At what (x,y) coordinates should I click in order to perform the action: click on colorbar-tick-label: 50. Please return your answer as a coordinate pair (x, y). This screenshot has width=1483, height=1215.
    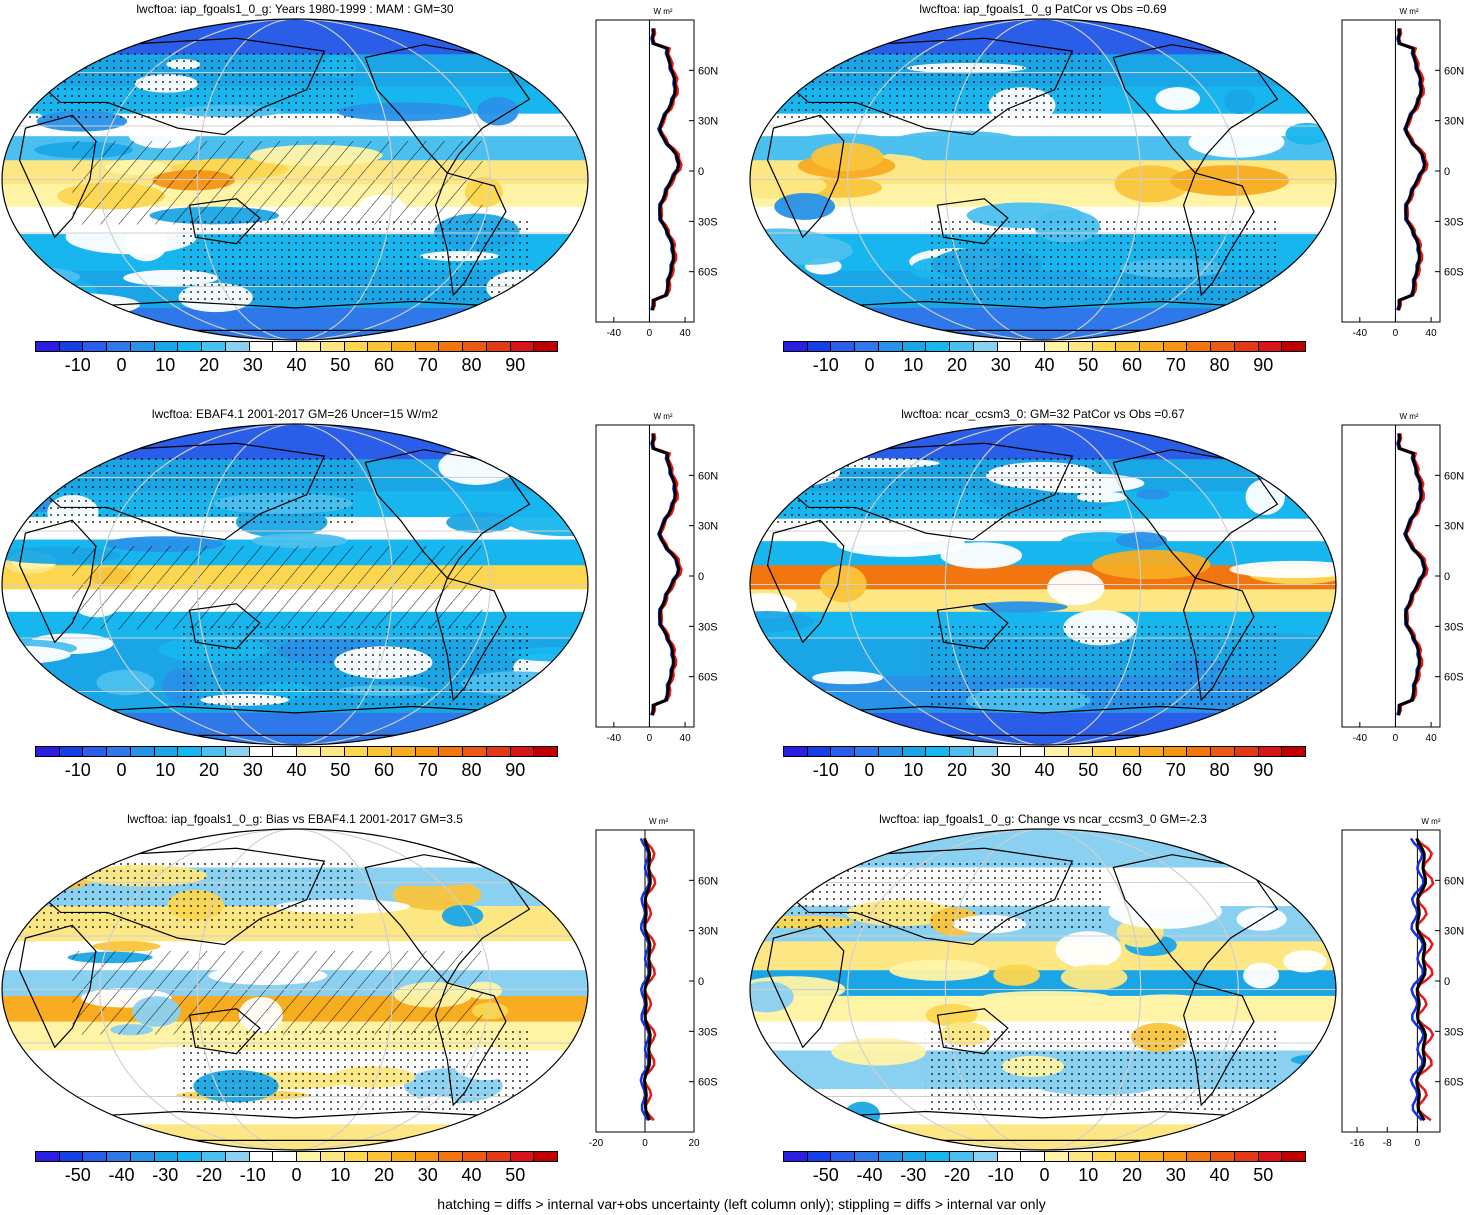
    Looking at the image, I should click on (1088, 770).